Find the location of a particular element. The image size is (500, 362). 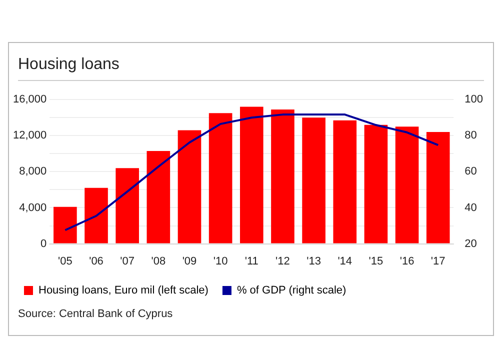

y-tick-label: 16,000 is located at coordinates (29, 100).